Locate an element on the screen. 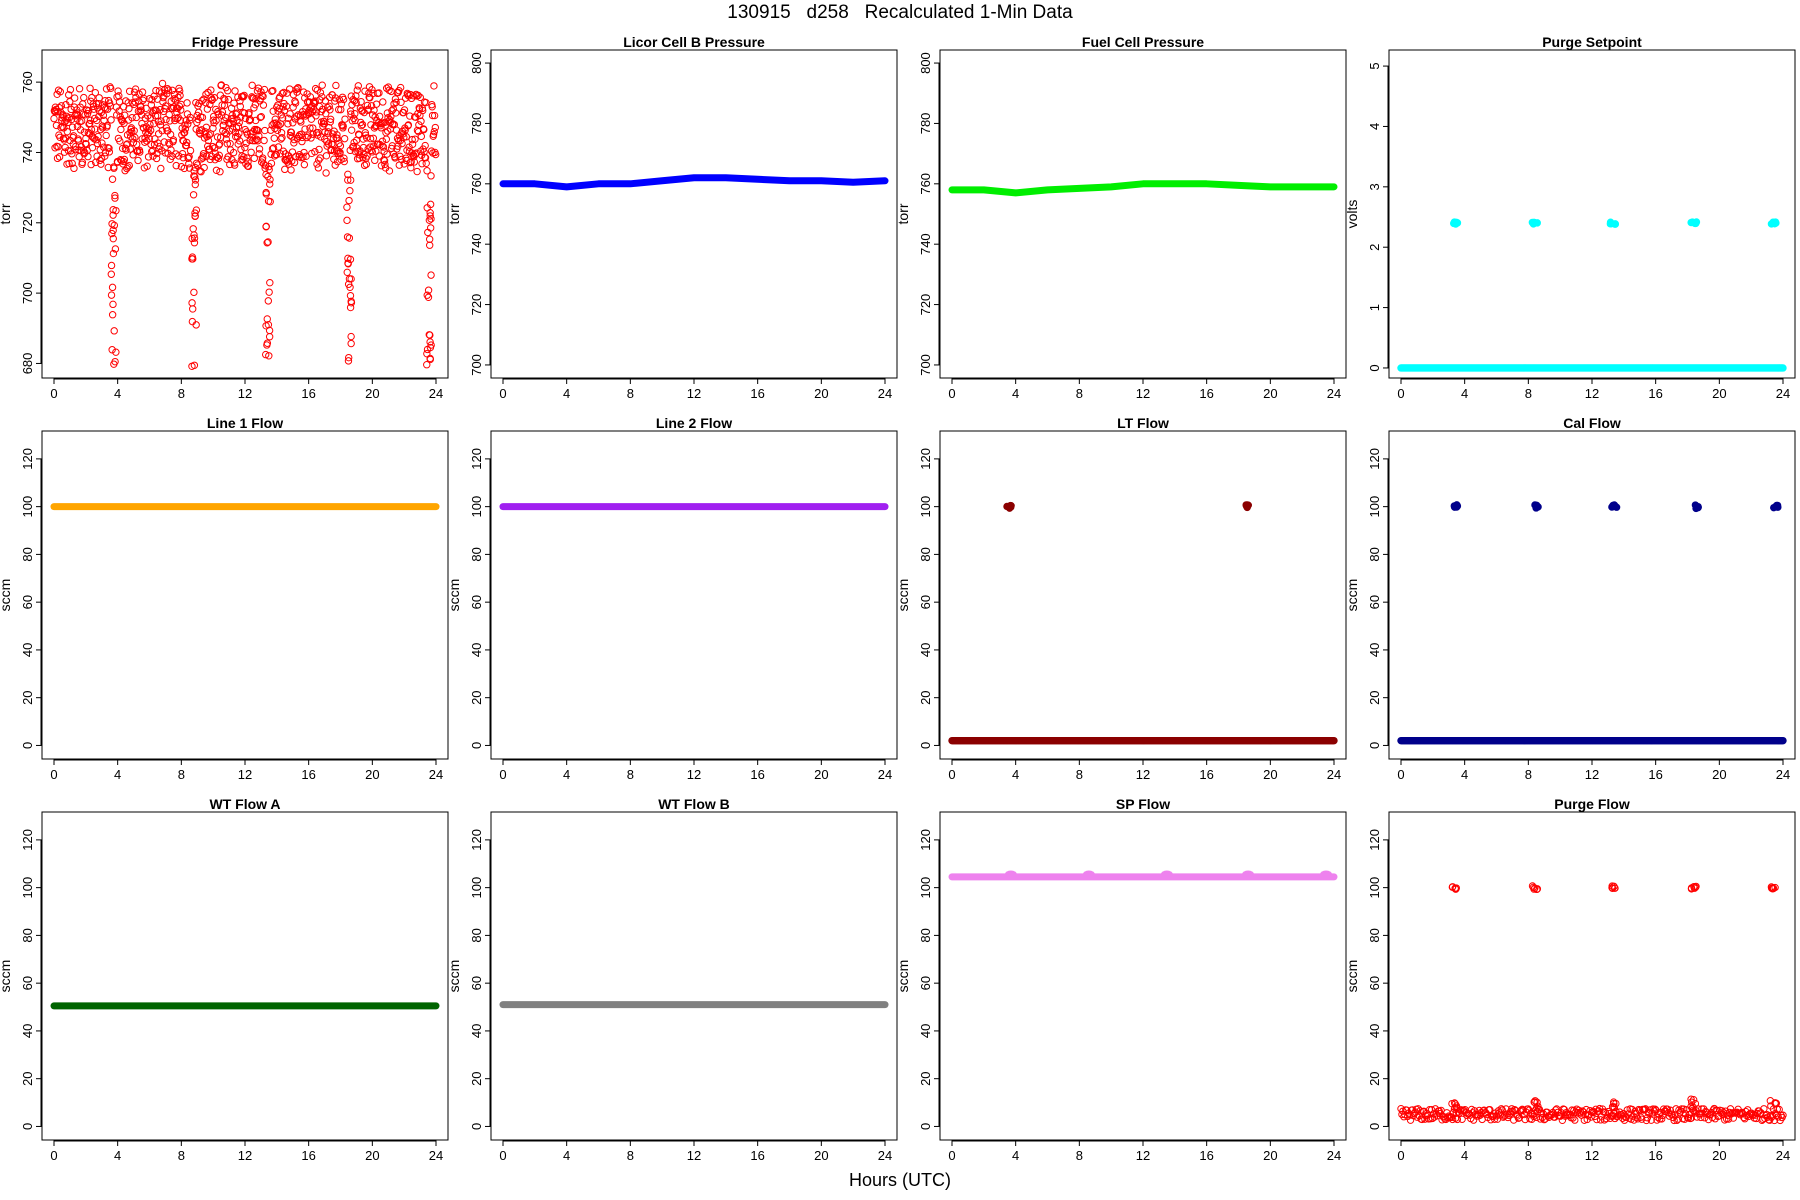 This screenshot has width=1800, height=1200. panel-title: WT Flow B is located at coordinates (694, 804).